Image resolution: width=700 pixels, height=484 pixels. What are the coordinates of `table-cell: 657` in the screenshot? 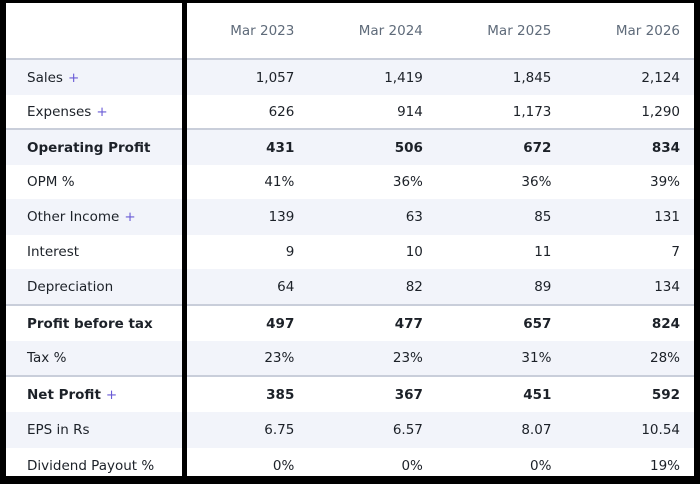 It's located at (501, 322).